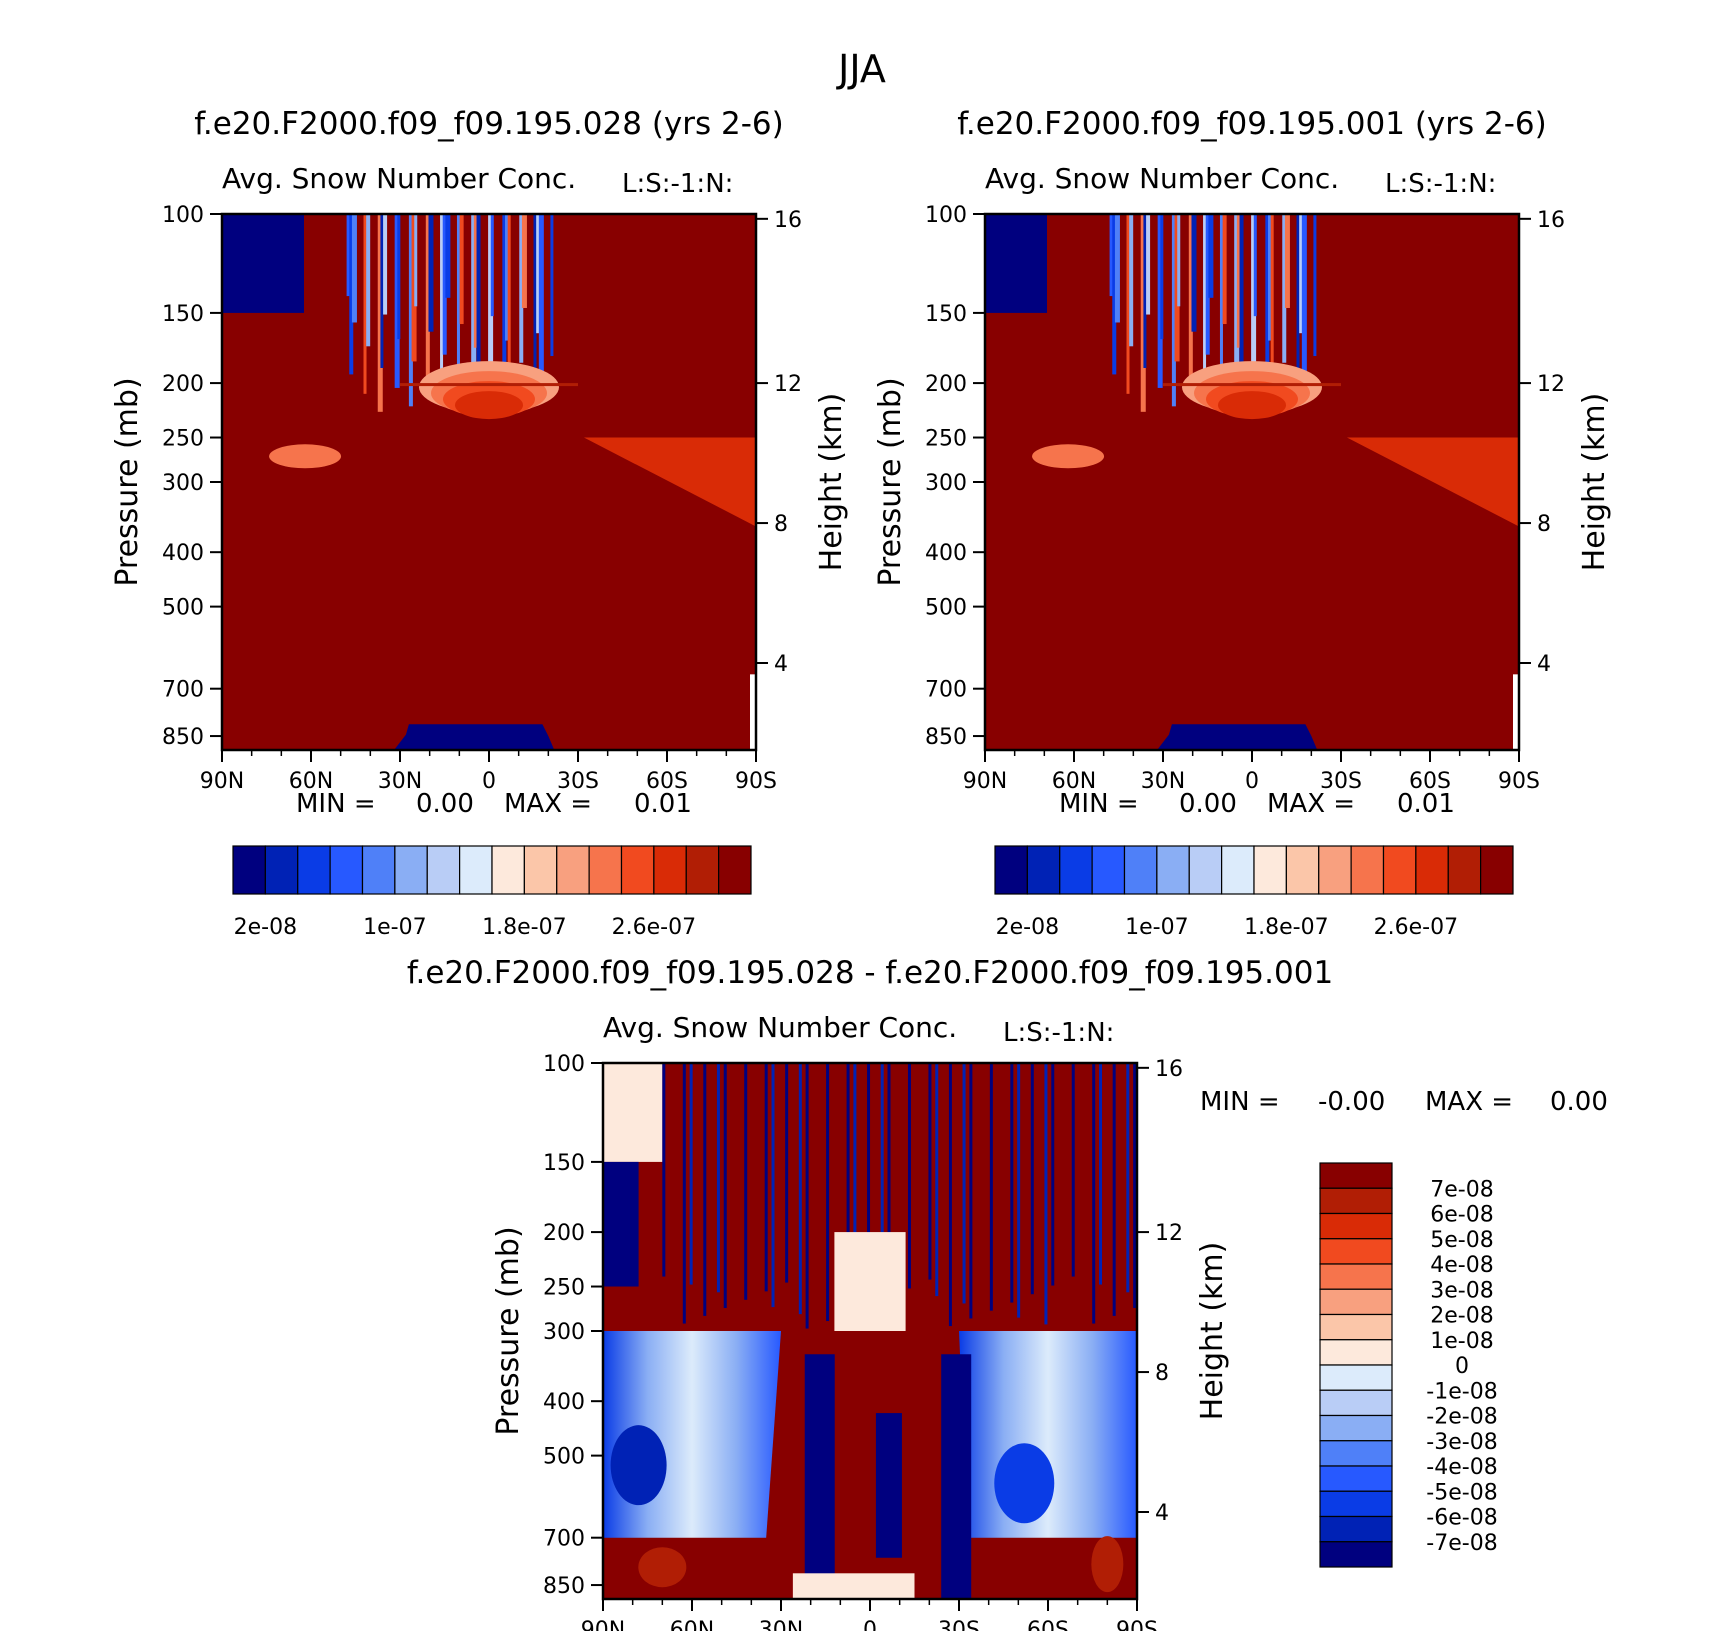  I want to click on y-tick-label: 100, so click(183, 215).